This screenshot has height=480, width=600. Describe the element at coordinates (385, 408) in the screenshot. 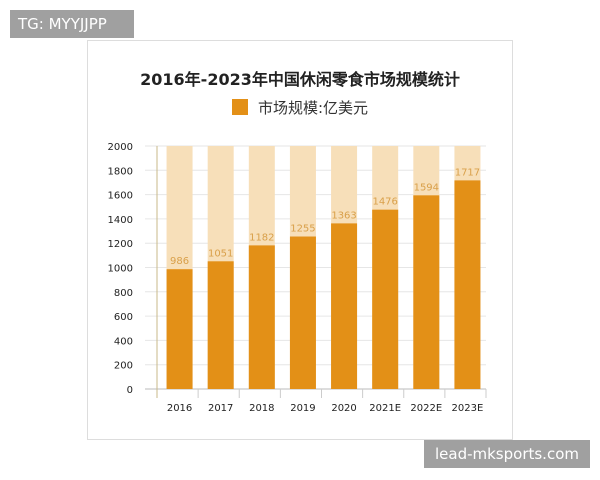

I see `x-tick-label: 2021E` at that location.